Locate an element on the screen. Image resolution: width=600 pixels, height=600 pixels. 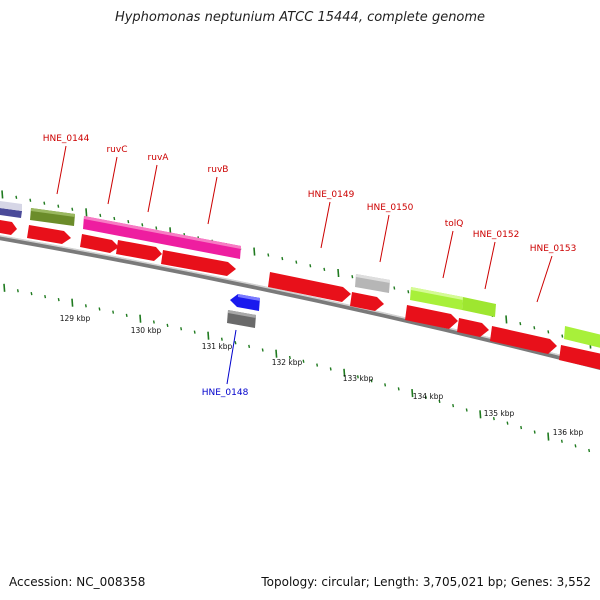
gene-label-hne_0150: HNE_0150 is located at coordinates (390, 208).